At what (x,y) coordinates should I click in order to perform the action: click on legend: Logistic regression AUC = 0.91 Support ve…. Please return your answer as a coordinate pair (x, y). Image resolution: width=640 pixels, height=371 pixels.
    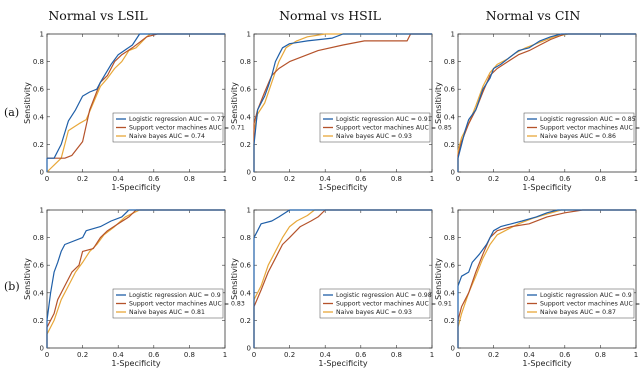
    Looking at the image, I should click on (385, 127).